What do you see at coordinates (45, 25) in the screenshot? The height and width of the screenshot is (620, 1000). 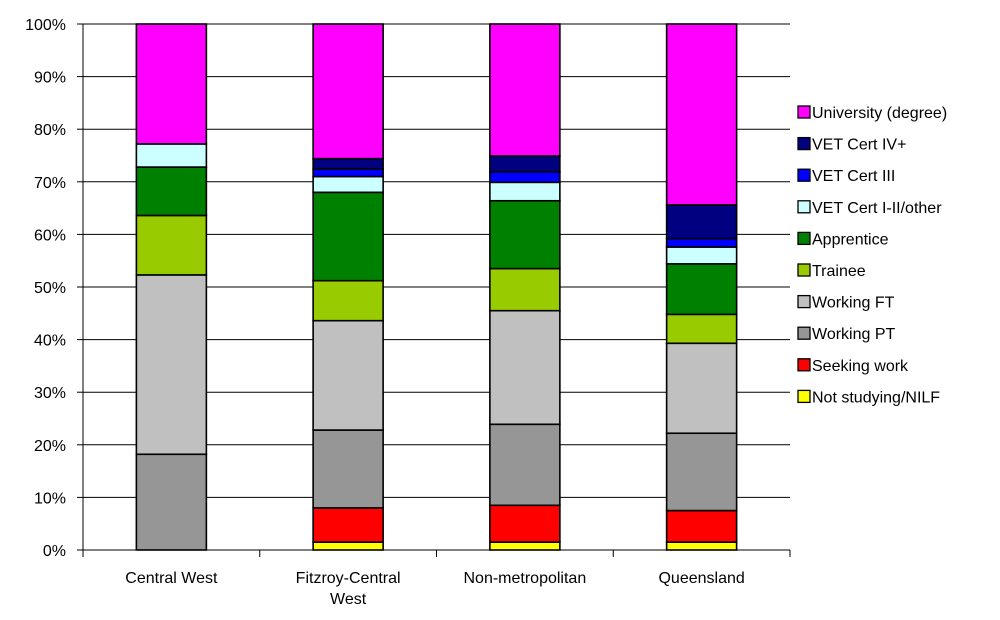 I see `y-tick-label: 100%` at bounding box center [45, 25].